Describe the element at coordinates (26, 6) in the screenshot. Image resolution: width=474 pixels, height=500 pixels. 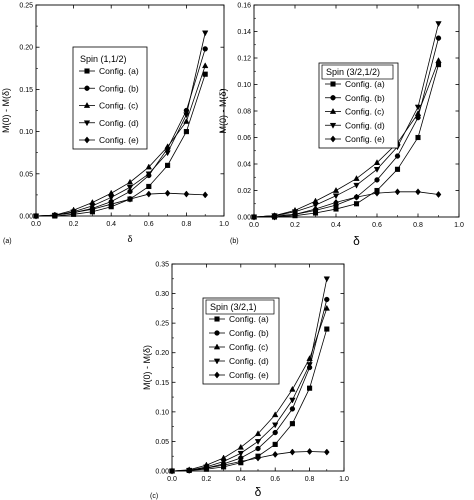
I see `y-tick-label: 0.25` at that location.